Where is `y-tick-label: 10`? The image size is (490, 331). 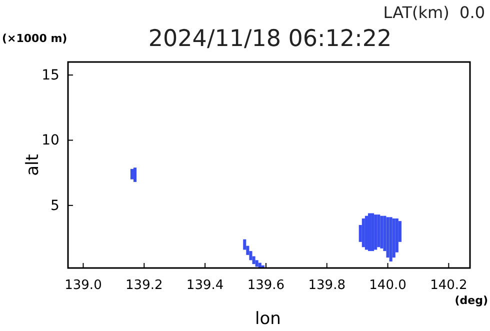
y-tick-label: 10 is located at coordinates (51, 140).